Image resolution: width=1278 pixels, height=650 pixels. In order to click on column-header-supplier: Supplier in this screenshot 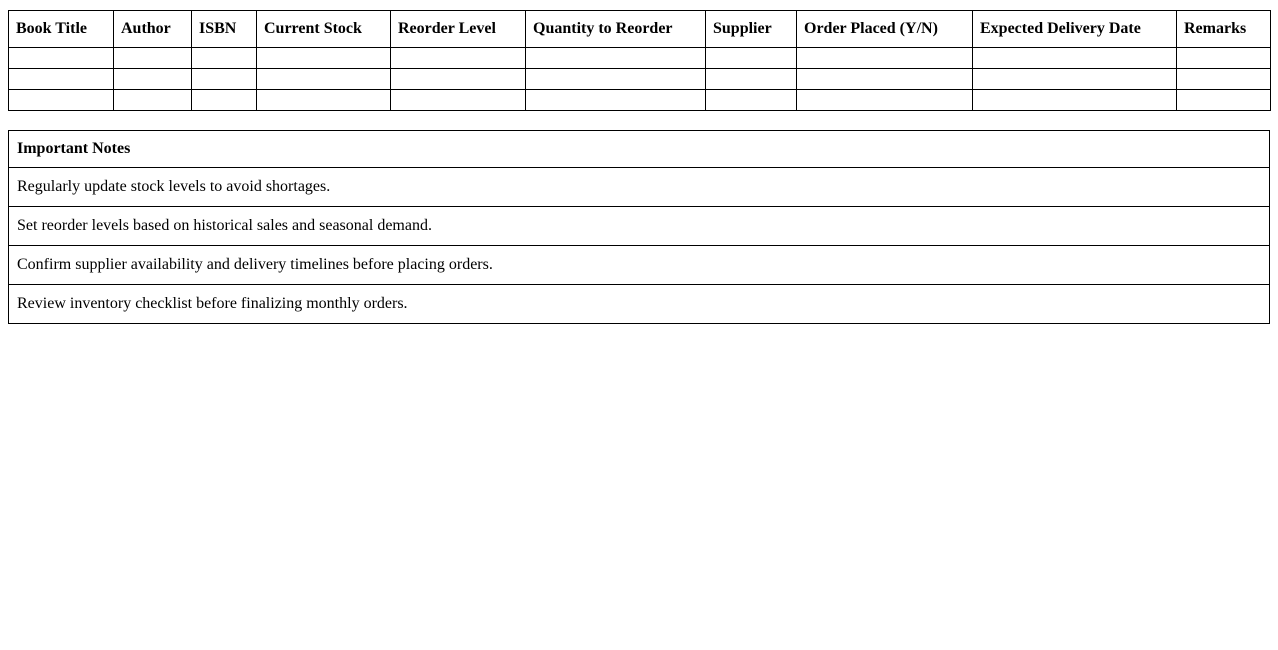, I will do `click(751, 29)`.